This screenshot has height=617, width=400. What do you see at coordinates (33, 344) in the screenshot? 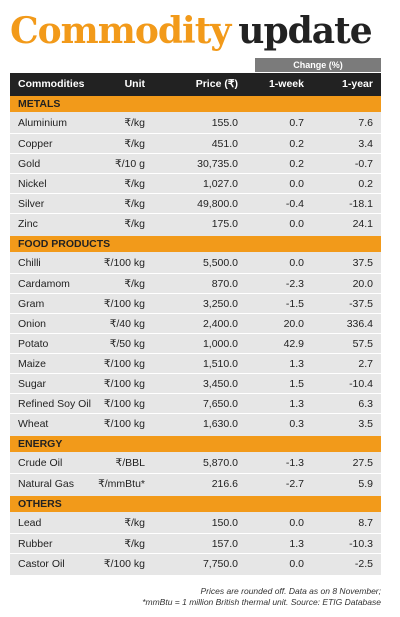
I see `cell-commodity: Potato` at bounding box center [33, 344].